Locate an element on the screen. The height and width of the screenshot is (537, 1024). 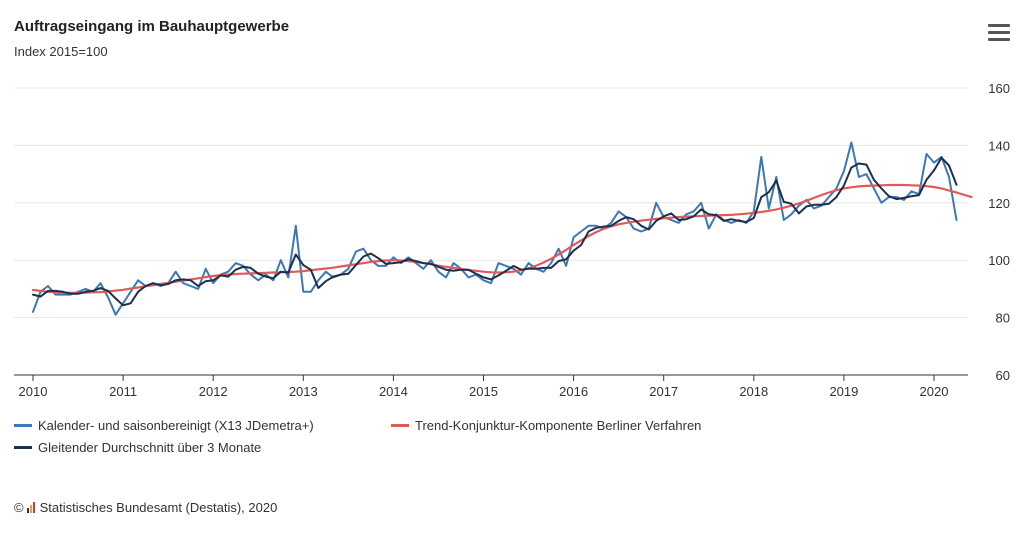
x-tick-label-2013: 2013 is located at coordinates (303, 391).